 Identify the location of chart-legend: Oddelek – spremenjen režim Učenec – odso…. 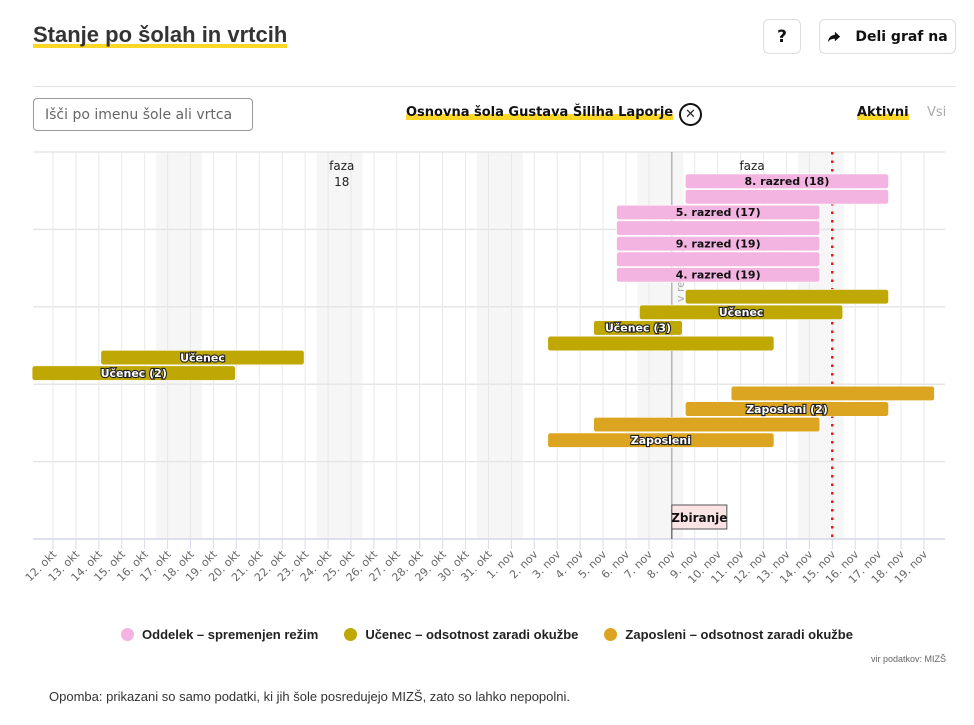
(487, 634).